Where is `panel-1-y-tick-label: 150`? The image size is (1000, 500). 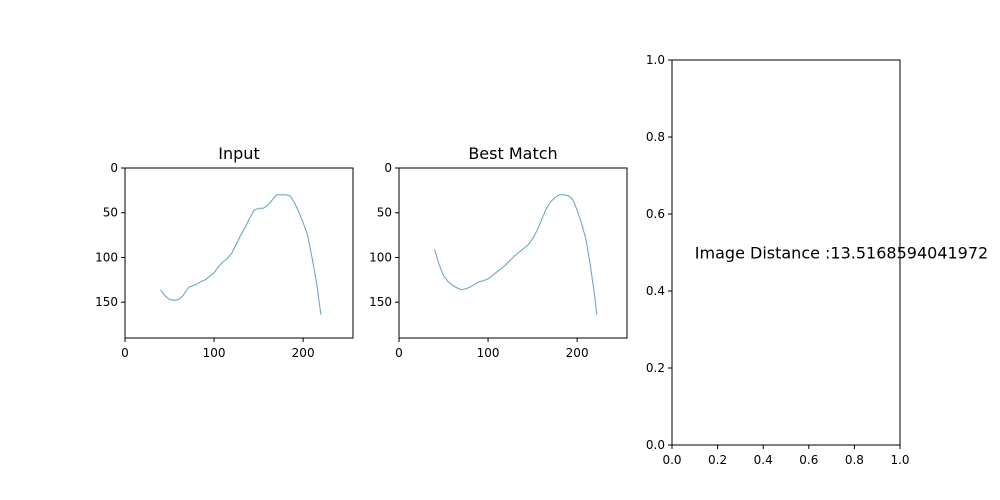 panel-1-y-tick-label: 150 is located at coordinates (106, 302).